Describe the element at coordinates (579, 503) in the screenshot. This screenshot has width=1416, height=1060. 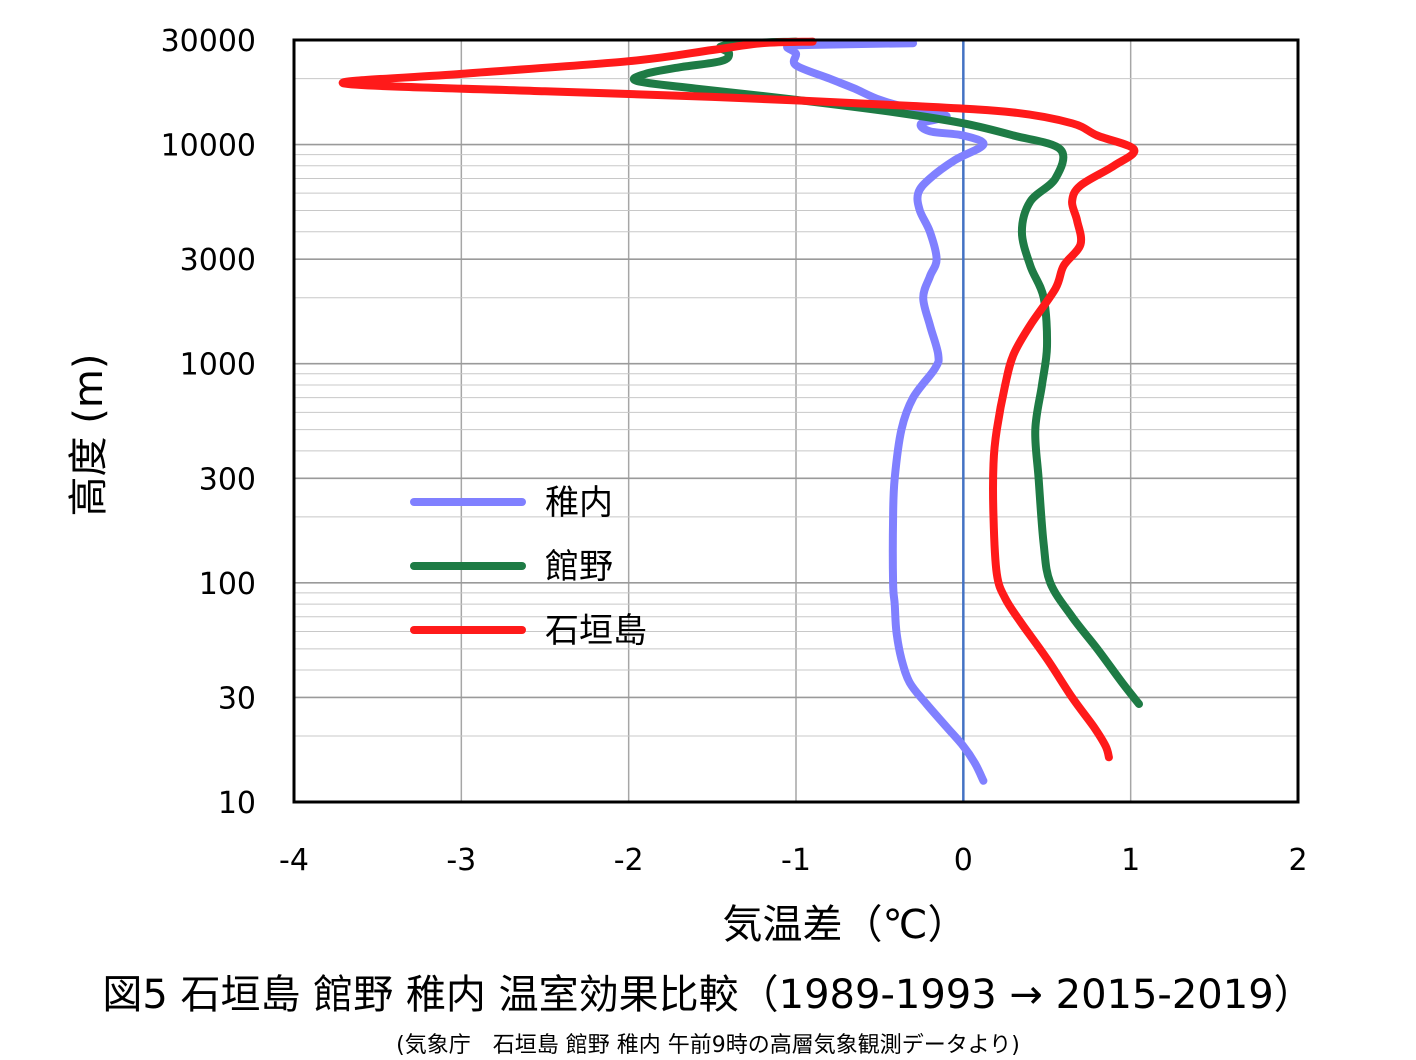
I see `legend-label: 稚内` at that location.